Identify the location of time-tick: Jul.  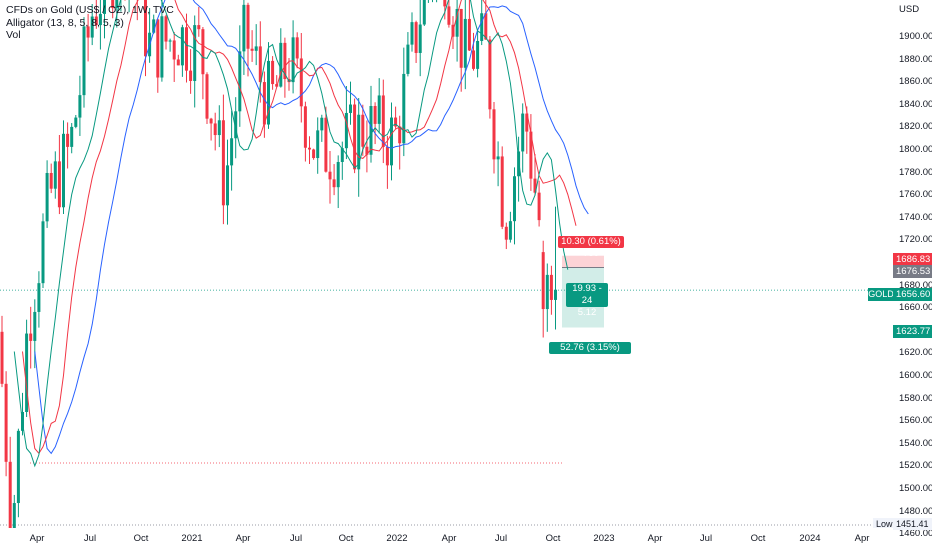
(501, 538).